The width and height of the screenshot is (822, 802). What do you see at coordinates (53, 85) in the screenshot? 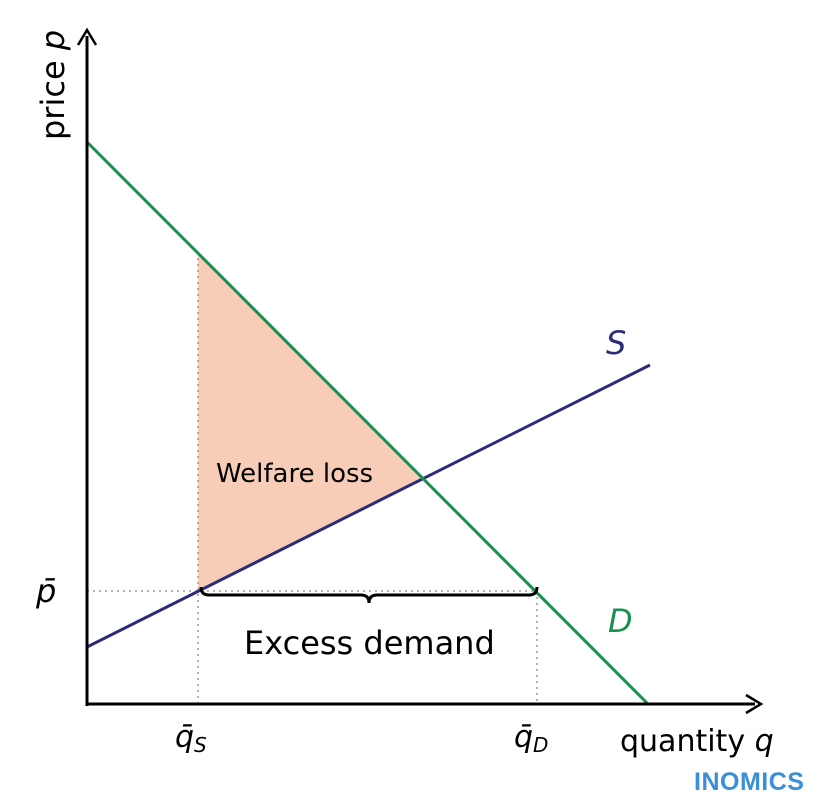
I see `y-axis-label: price p` at bounding box center [53, 85].